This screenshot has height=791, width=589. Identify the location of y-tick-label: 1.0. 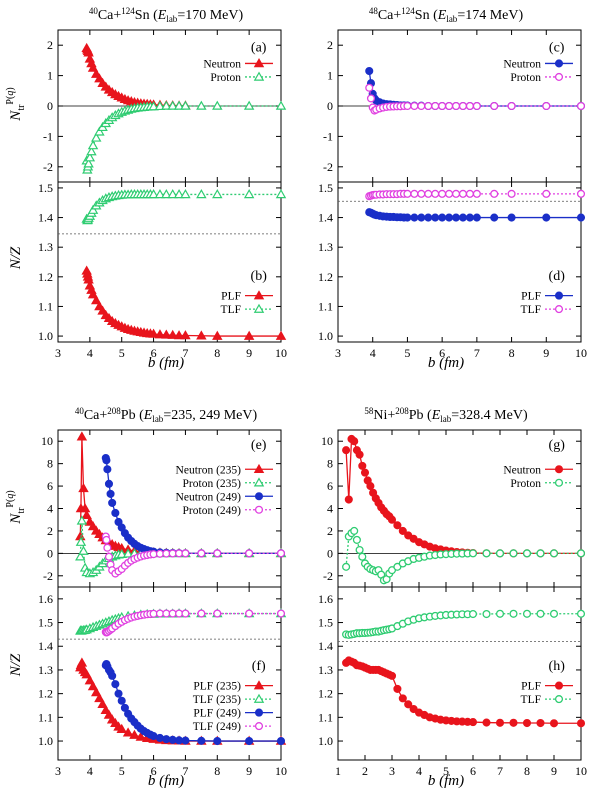
(45, 741).